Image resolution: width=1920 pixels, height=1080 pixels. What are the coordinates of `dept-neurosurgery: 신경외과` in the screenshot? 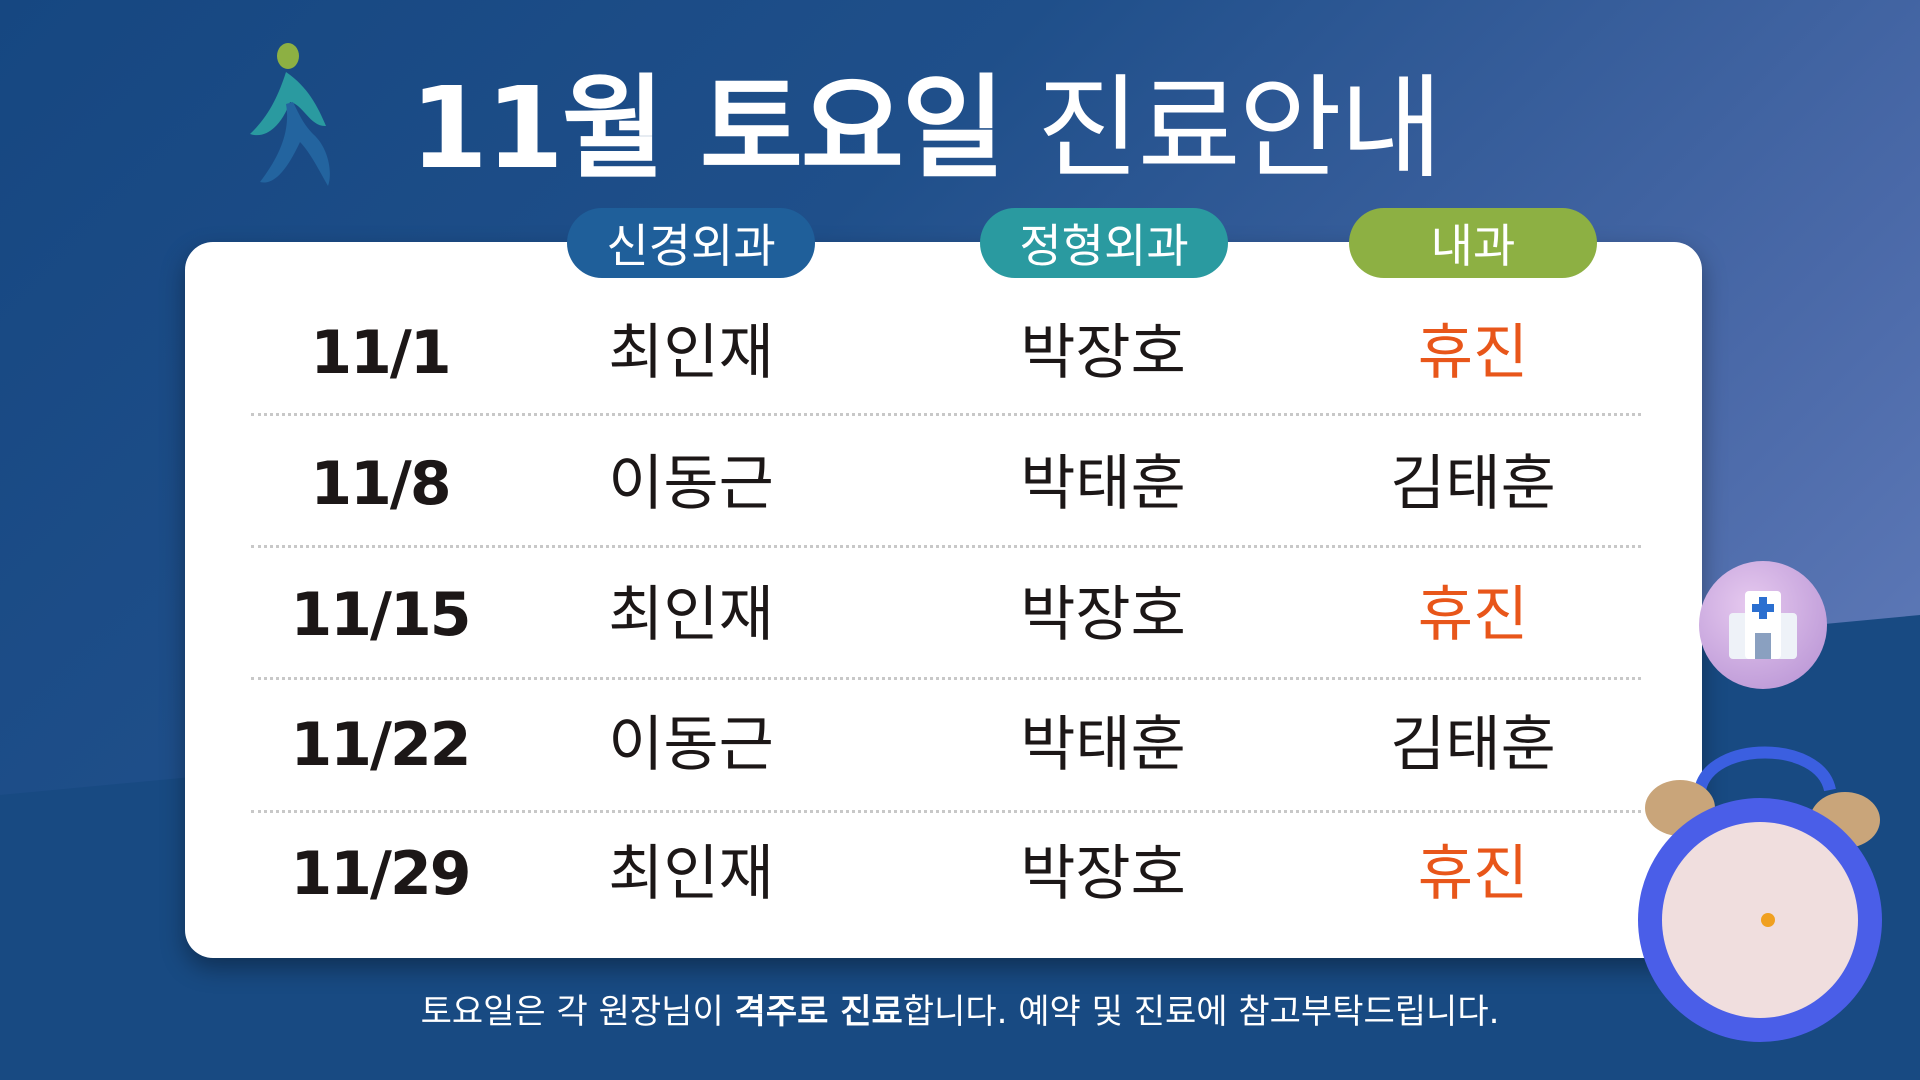 It's located at (691, 243).